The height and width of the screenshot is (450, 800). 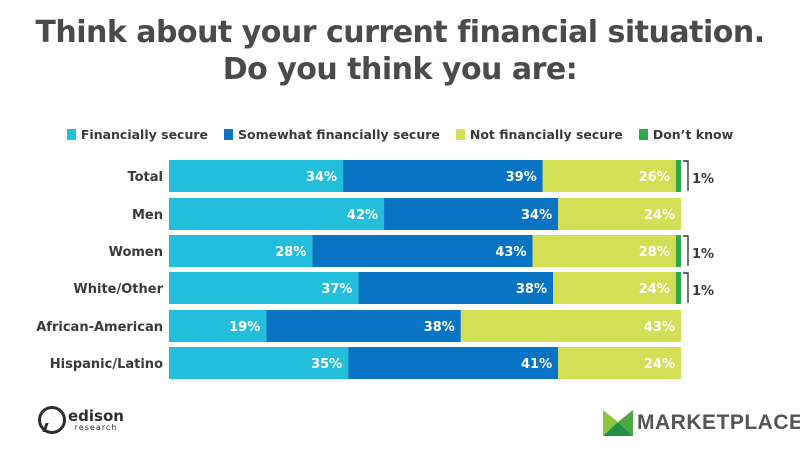 What do you see at coordinates (147, 215) in the screenshot?
I see `category-label: Men` at bounding box center [147, 215].